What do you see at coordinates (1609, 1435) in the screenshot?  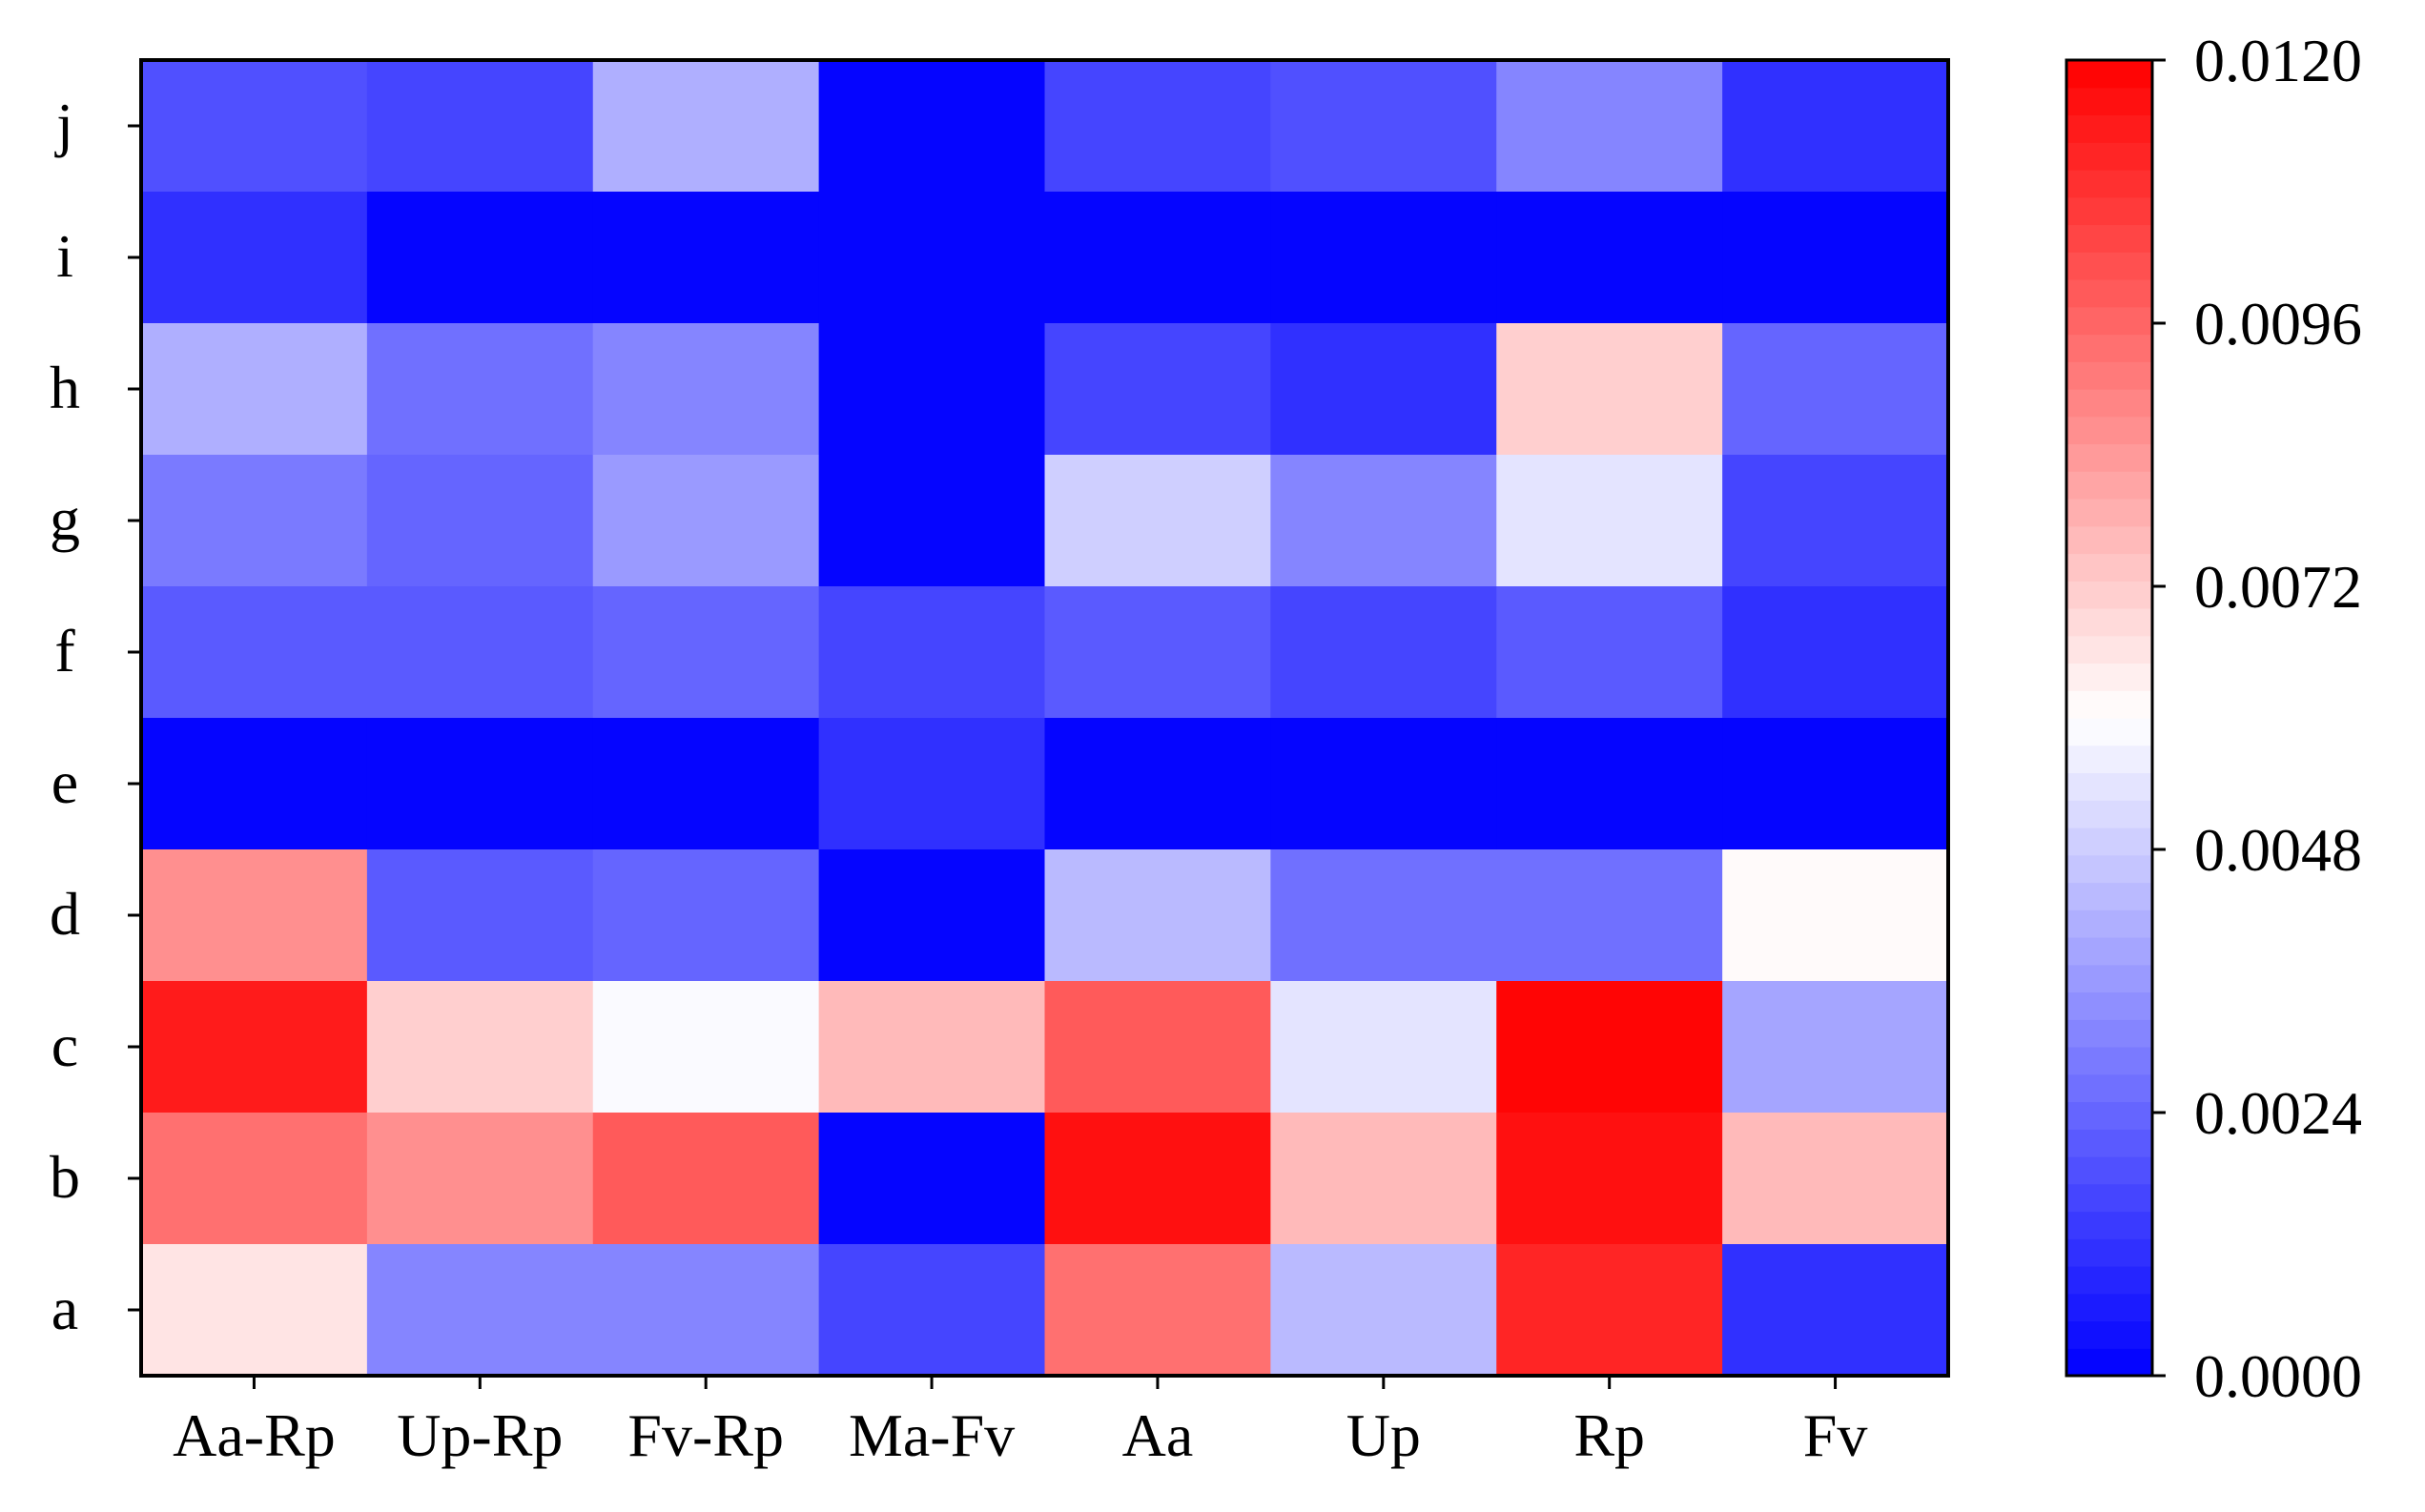 I see `x-tick-label: Rp` at bounding box center [1609, 1435].